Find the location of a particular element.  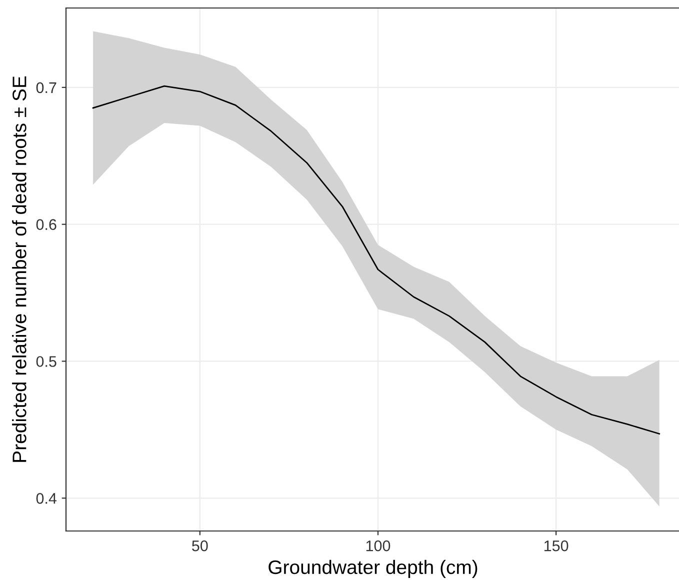

x-tick-label: 150 is located at coordinates (556, 546).